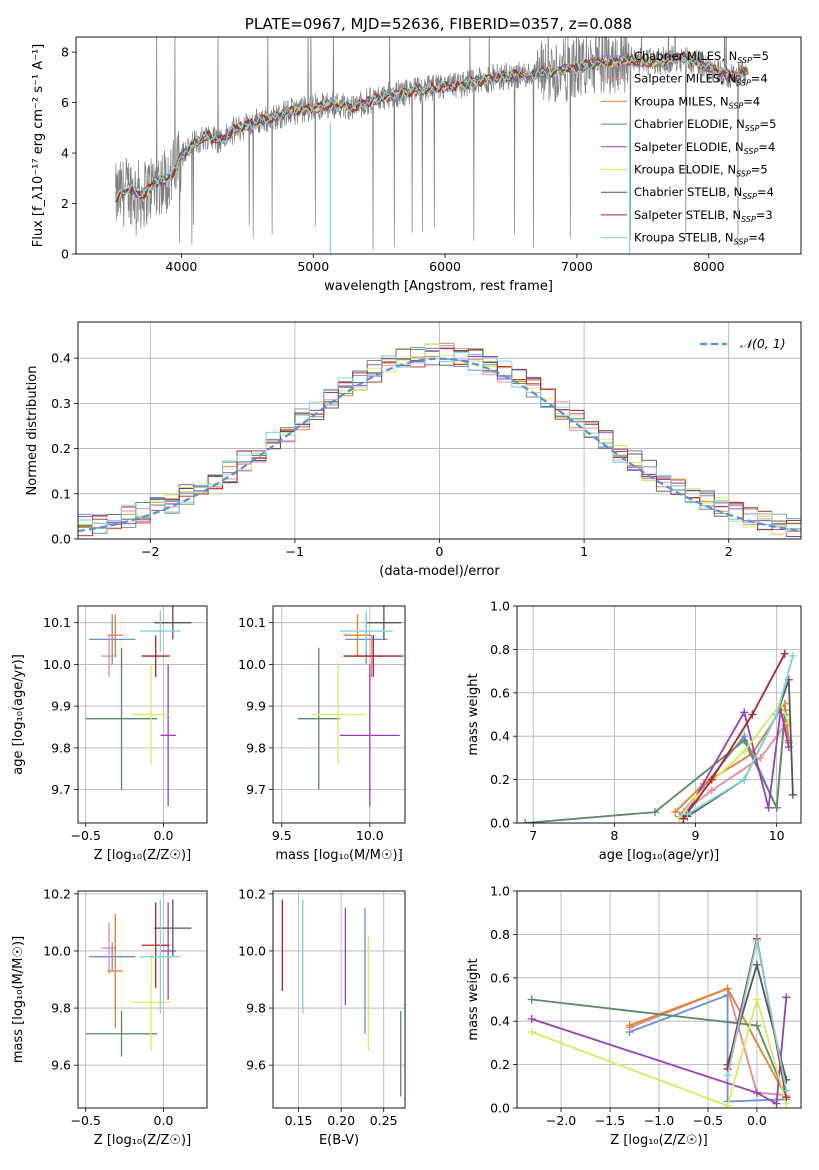 This screenshot has width=819, height=1170. What do you see at coordinates (61, 706) in the screenshot?
I see `y-tick-label: 9.9` at bounding box center [61, 706].